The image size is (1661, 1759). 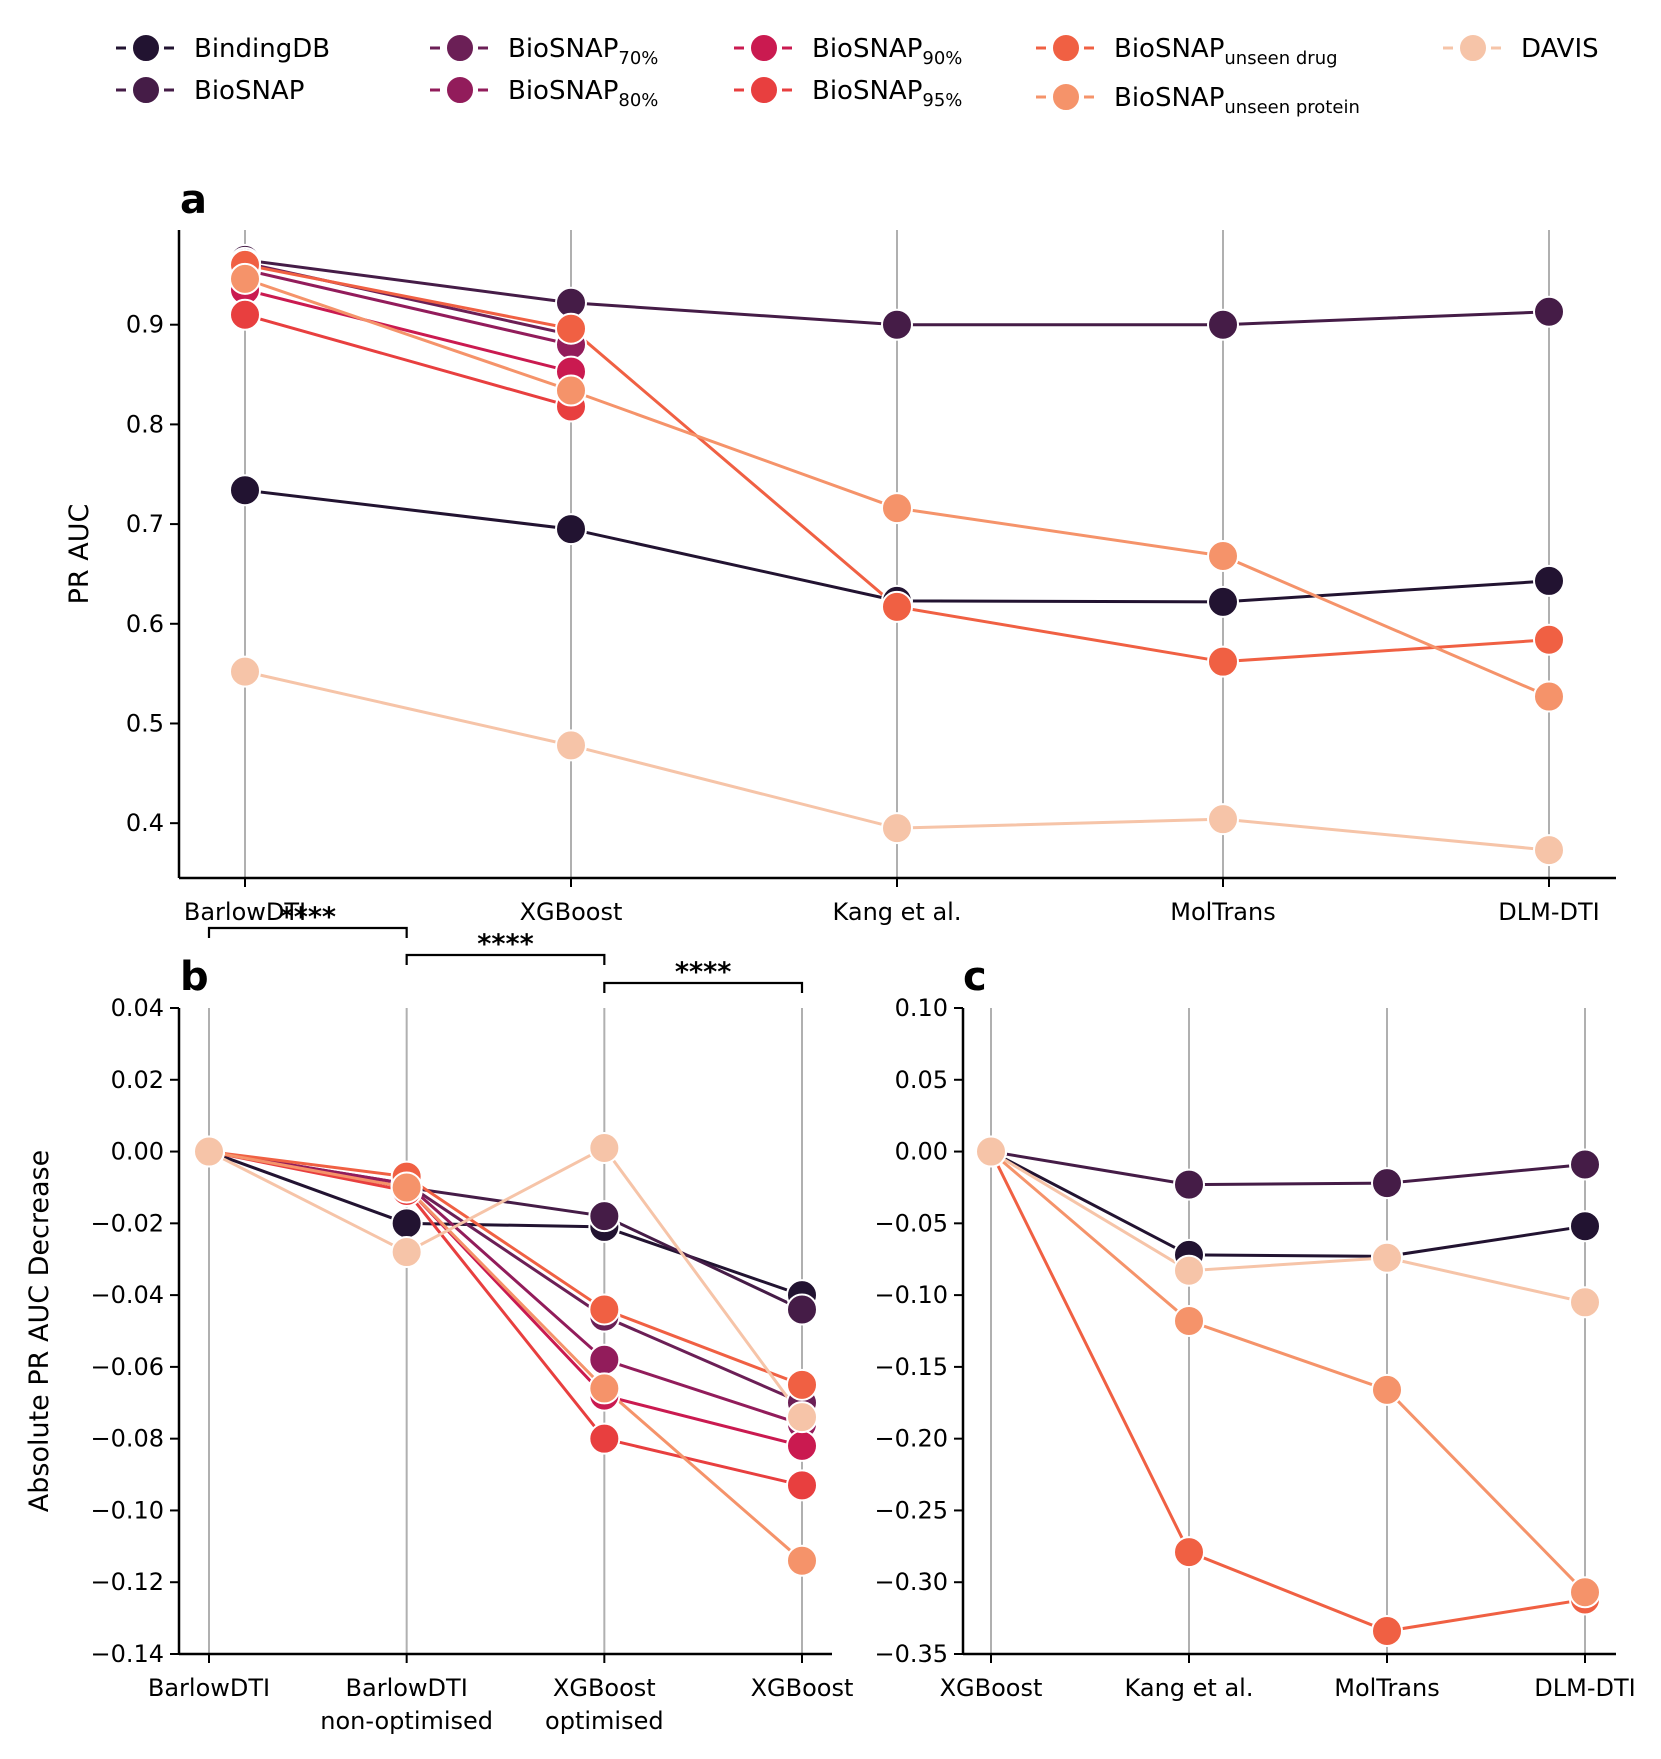 I want to click on legend-item-biosnap80: BioSNAP80%, so click(x=544, y=93).